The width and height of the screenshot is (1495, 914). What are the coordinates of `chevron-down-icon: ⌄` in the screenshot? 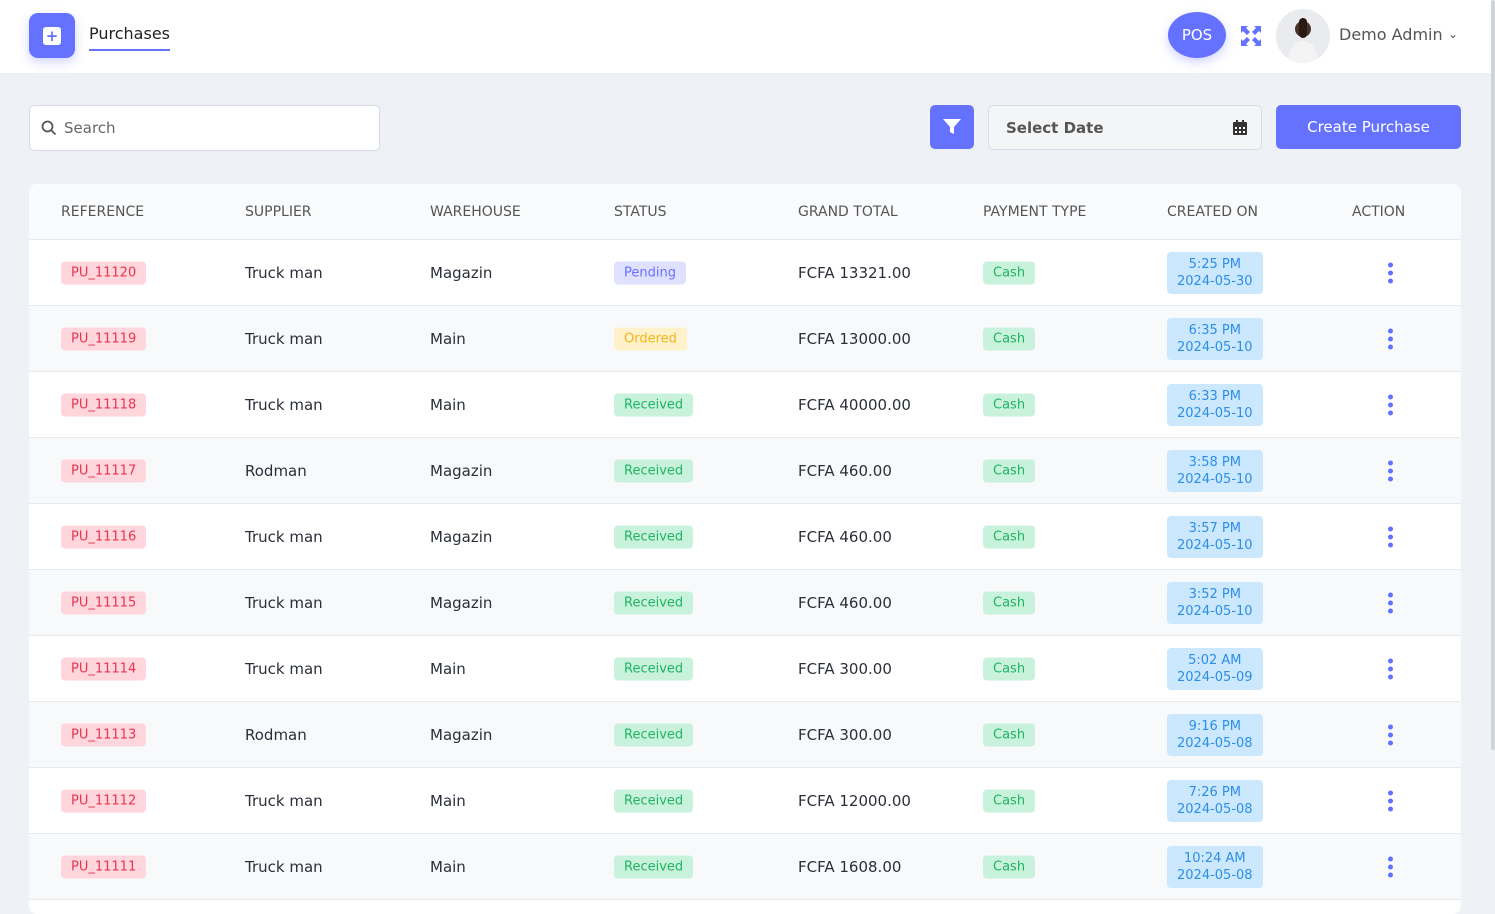 It's located at (1453, 34).